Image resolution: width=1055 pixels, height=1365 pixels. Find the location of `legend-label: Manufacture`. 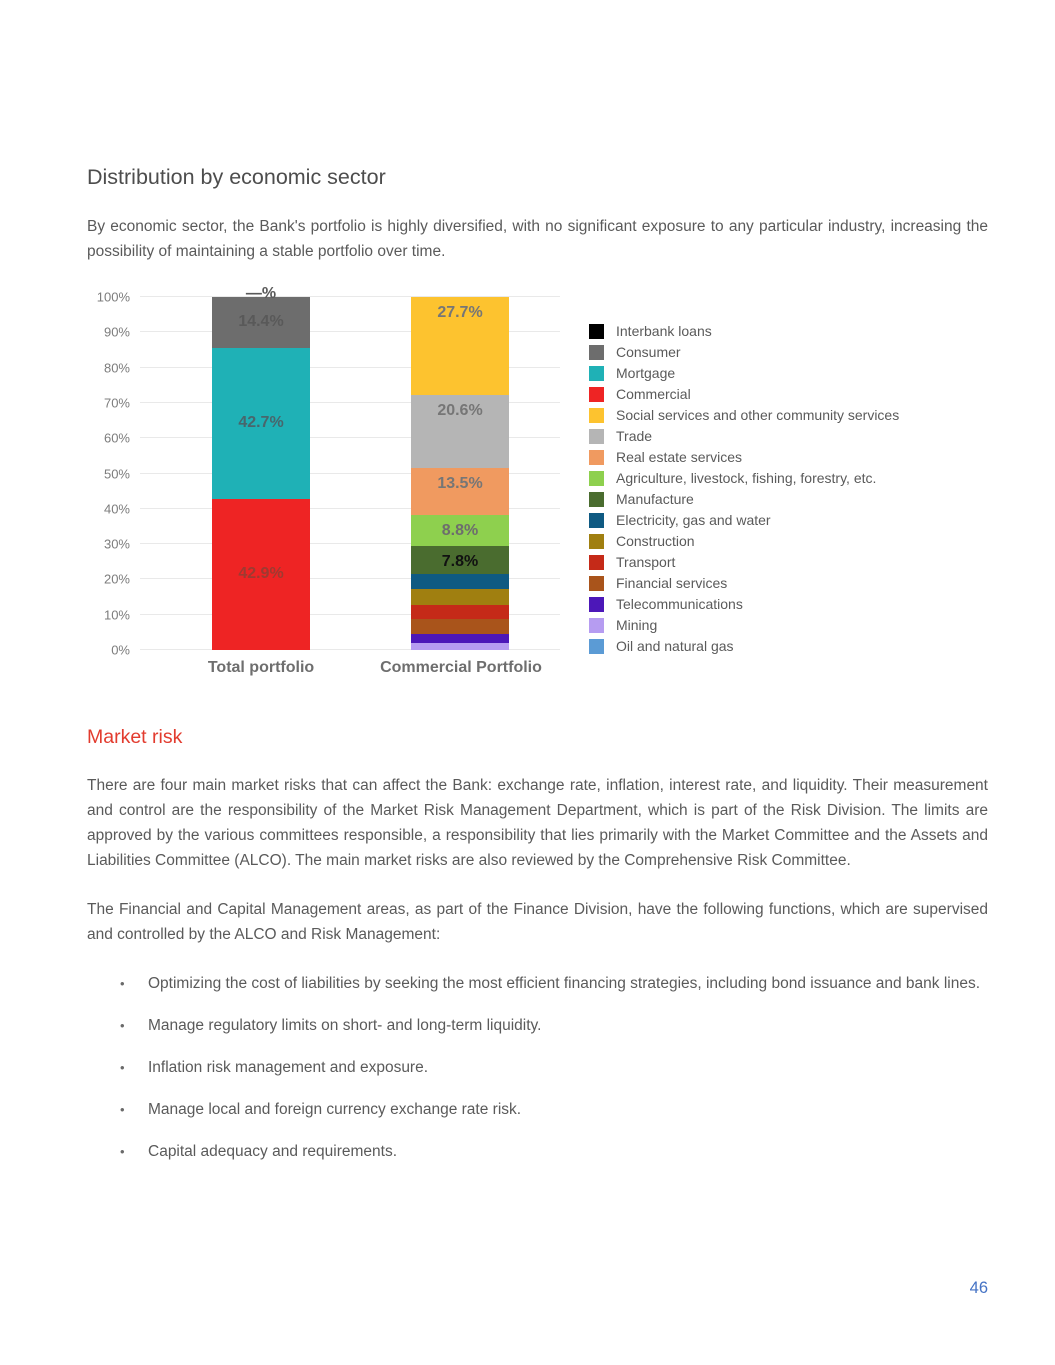

legend-label: Manufacture is located at coordinates (655, 499).